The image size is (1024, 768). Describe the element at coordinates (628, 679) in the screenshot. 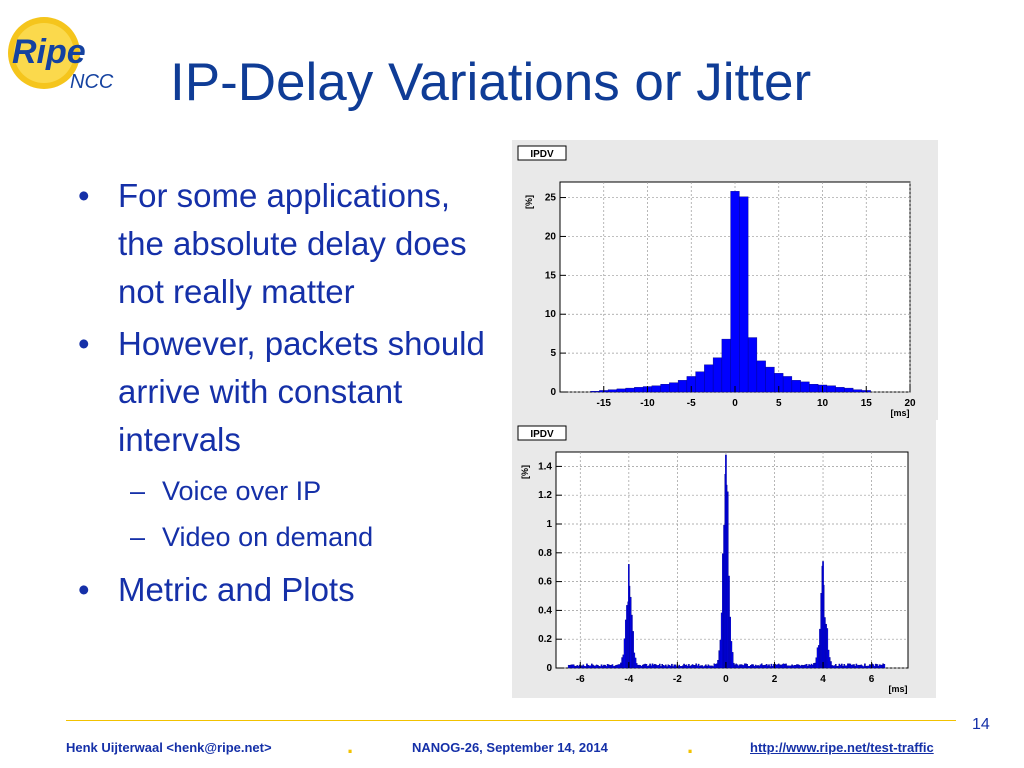

I see `x-tick-label: -4` at that location.